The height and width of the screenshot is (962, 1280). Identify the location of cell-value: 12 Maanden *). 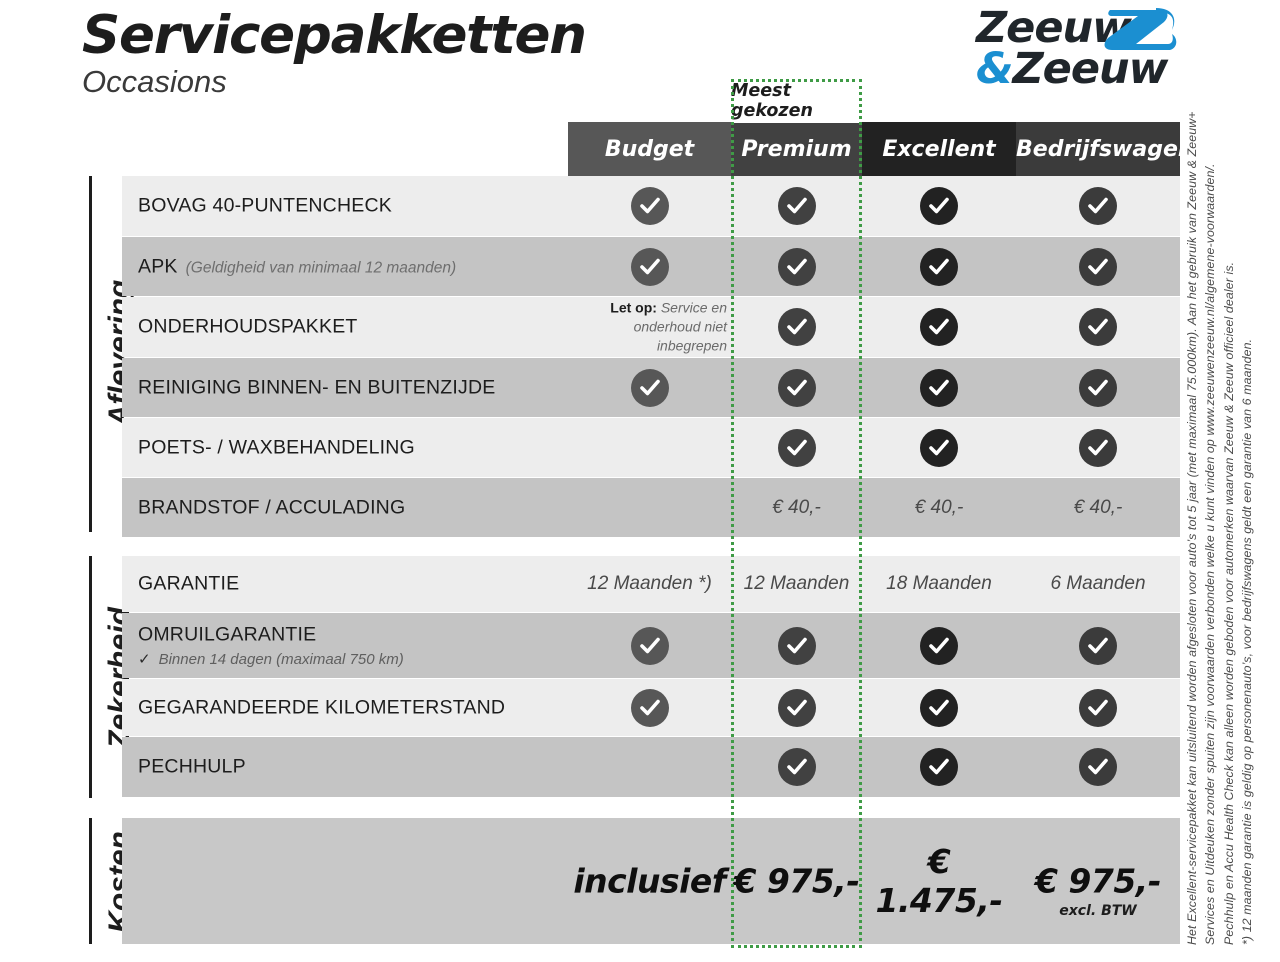
(649, 583).